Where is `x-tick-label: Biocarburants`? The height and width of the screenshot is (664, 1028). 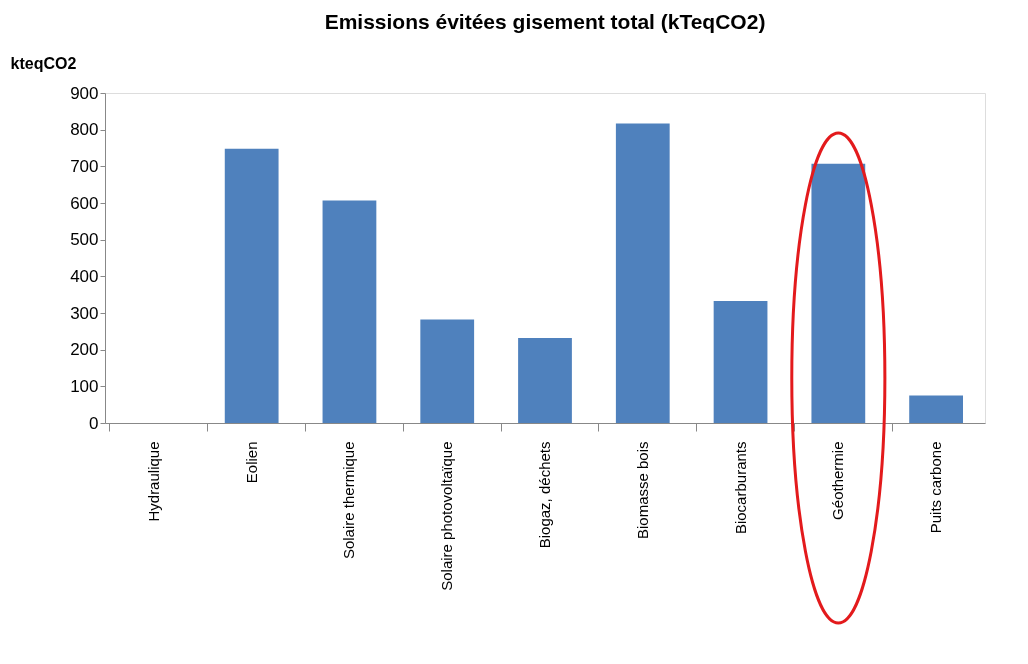 x-tick-label: Biocarburants is located at coordinates (740, 488).